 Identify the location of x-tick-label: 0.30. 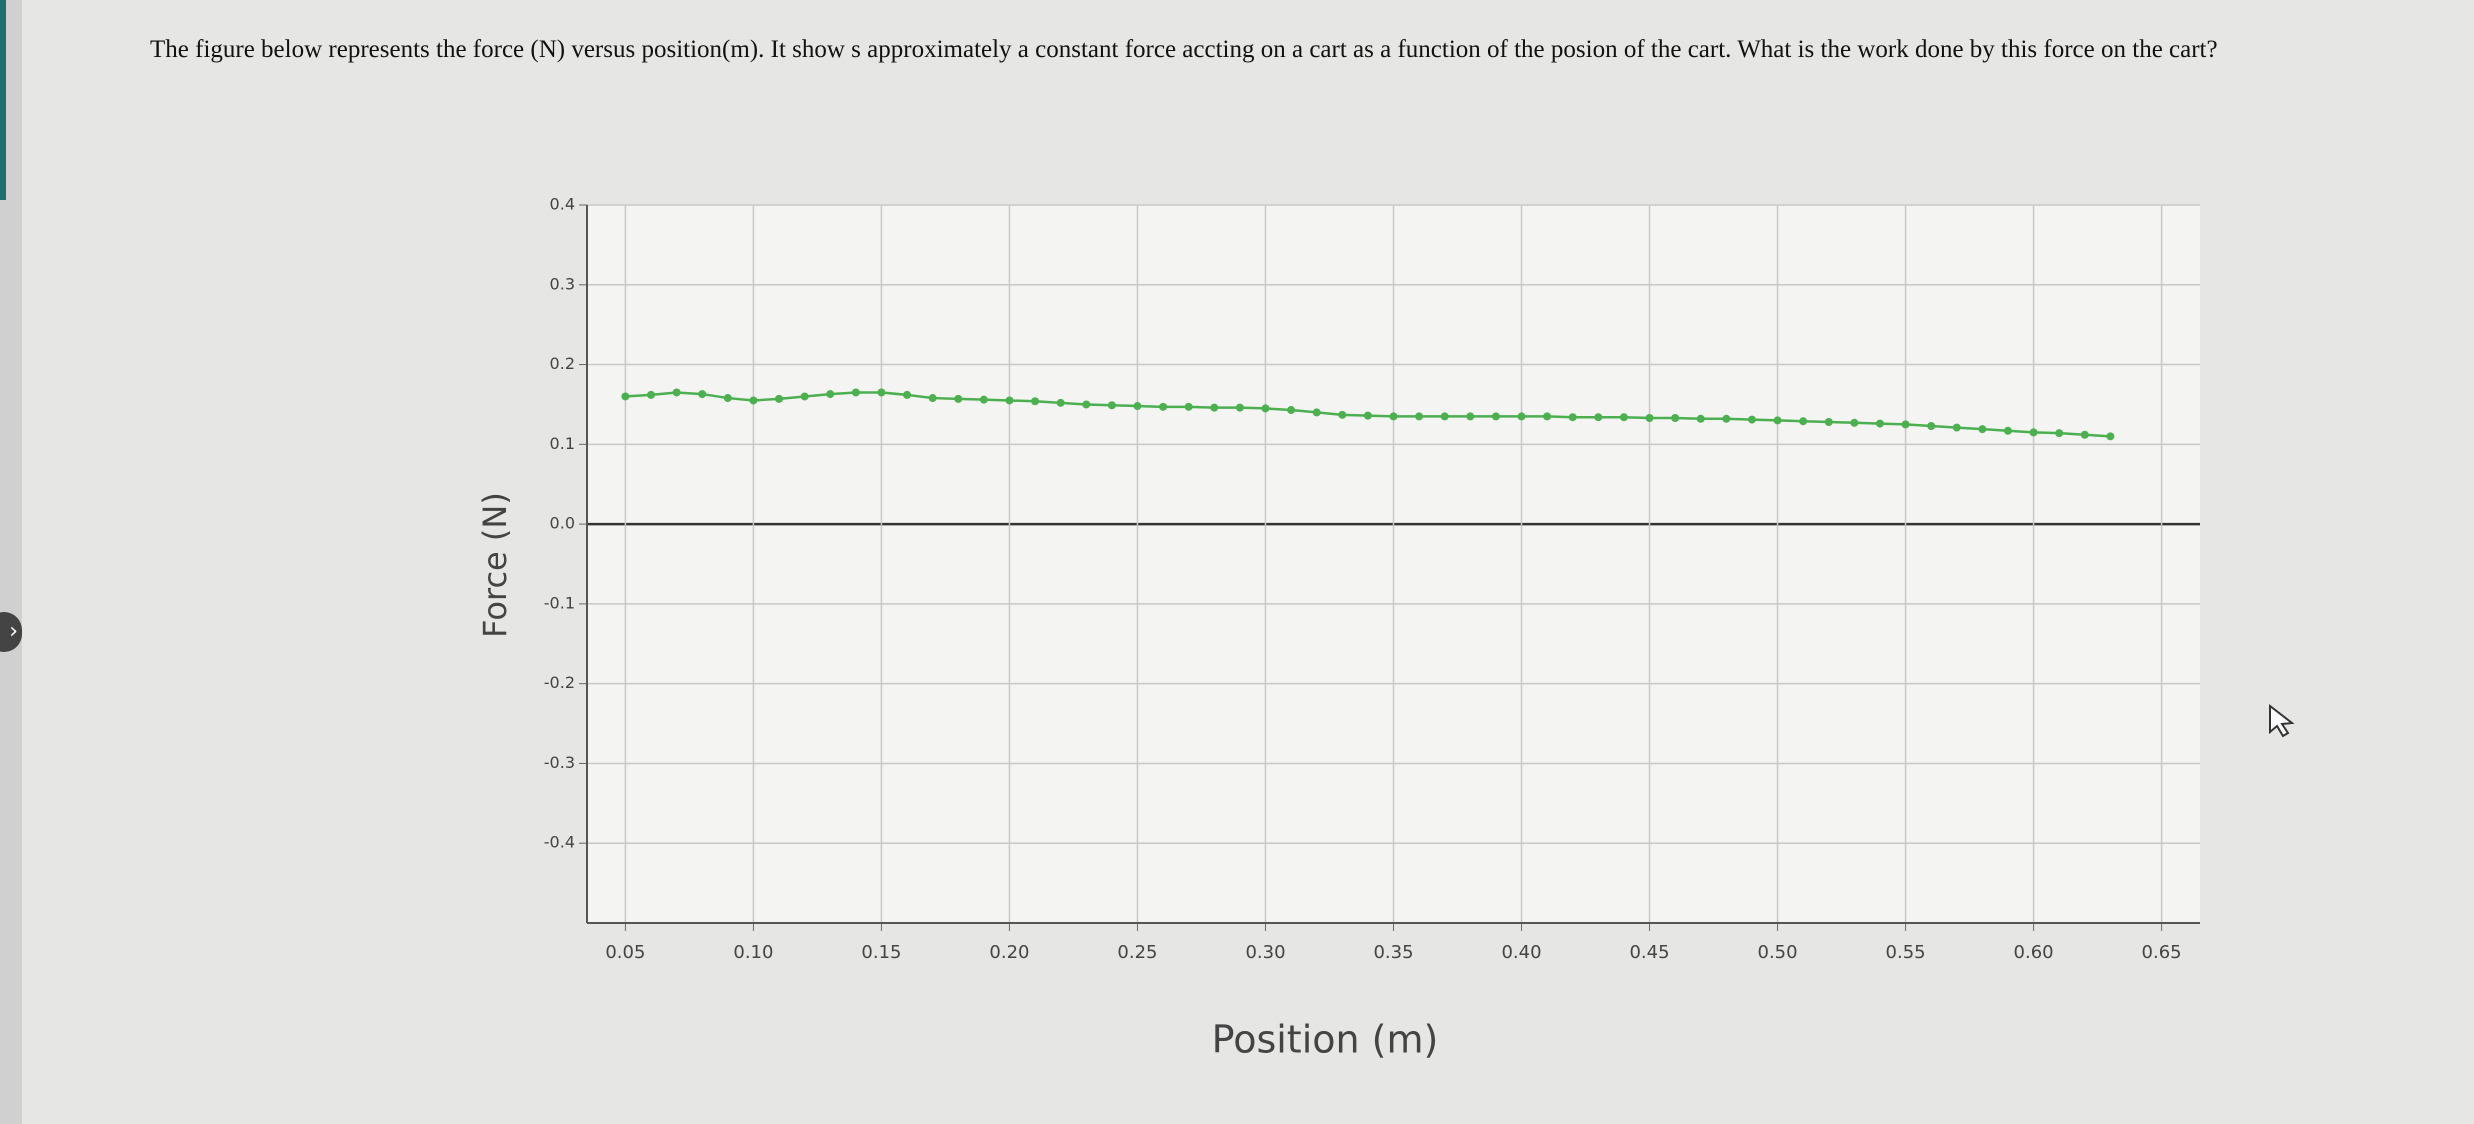
(1265, 952).